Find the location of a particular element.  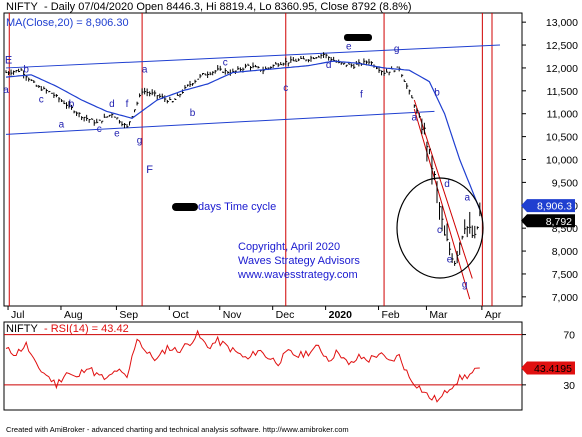

price-y-tick-label: 13,000 is located at coordinates (562, 23).